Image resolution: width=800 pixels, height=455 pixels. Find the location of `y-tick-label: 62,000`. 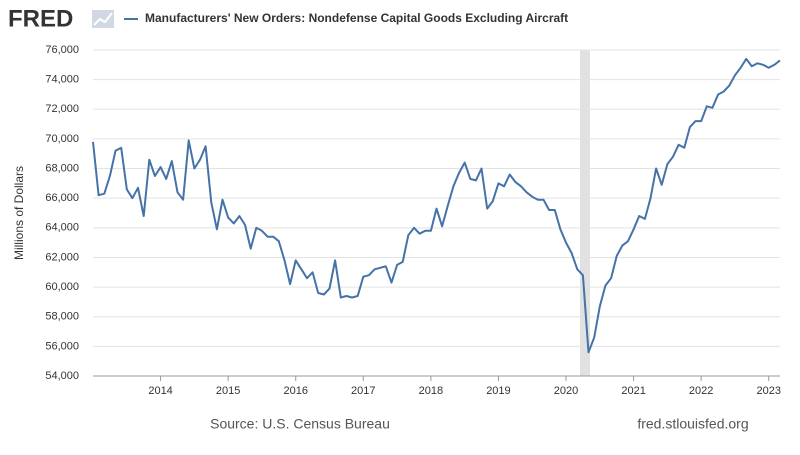

y-tick-label: 62,000 is located at coordinates (62, 257).